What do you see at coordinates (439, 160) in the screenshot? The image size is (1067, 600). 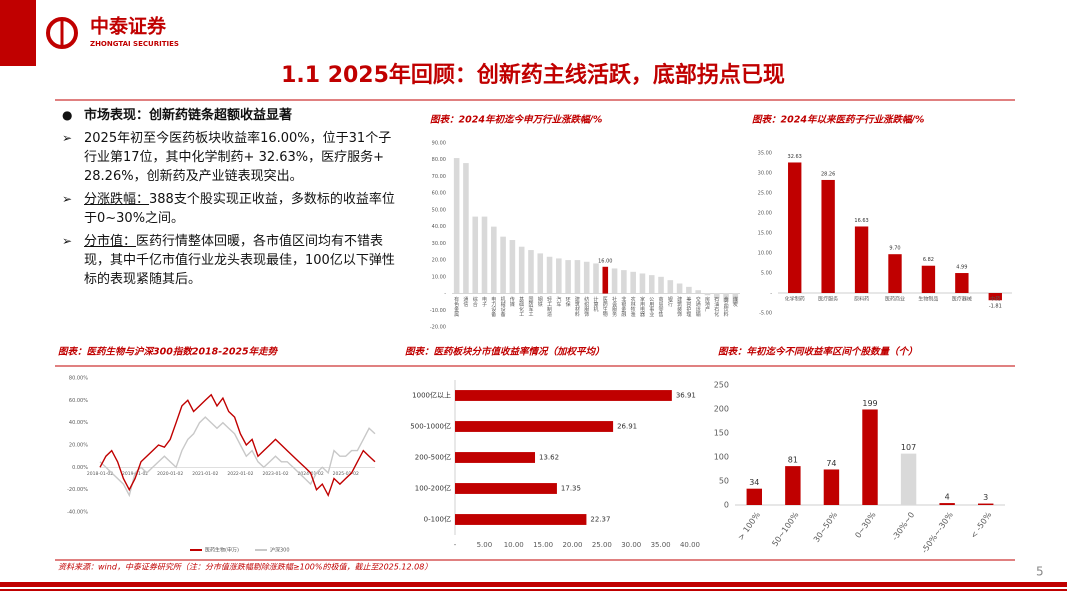 I see `y-tick-label: 80.00` at bounding box center [439, 160].